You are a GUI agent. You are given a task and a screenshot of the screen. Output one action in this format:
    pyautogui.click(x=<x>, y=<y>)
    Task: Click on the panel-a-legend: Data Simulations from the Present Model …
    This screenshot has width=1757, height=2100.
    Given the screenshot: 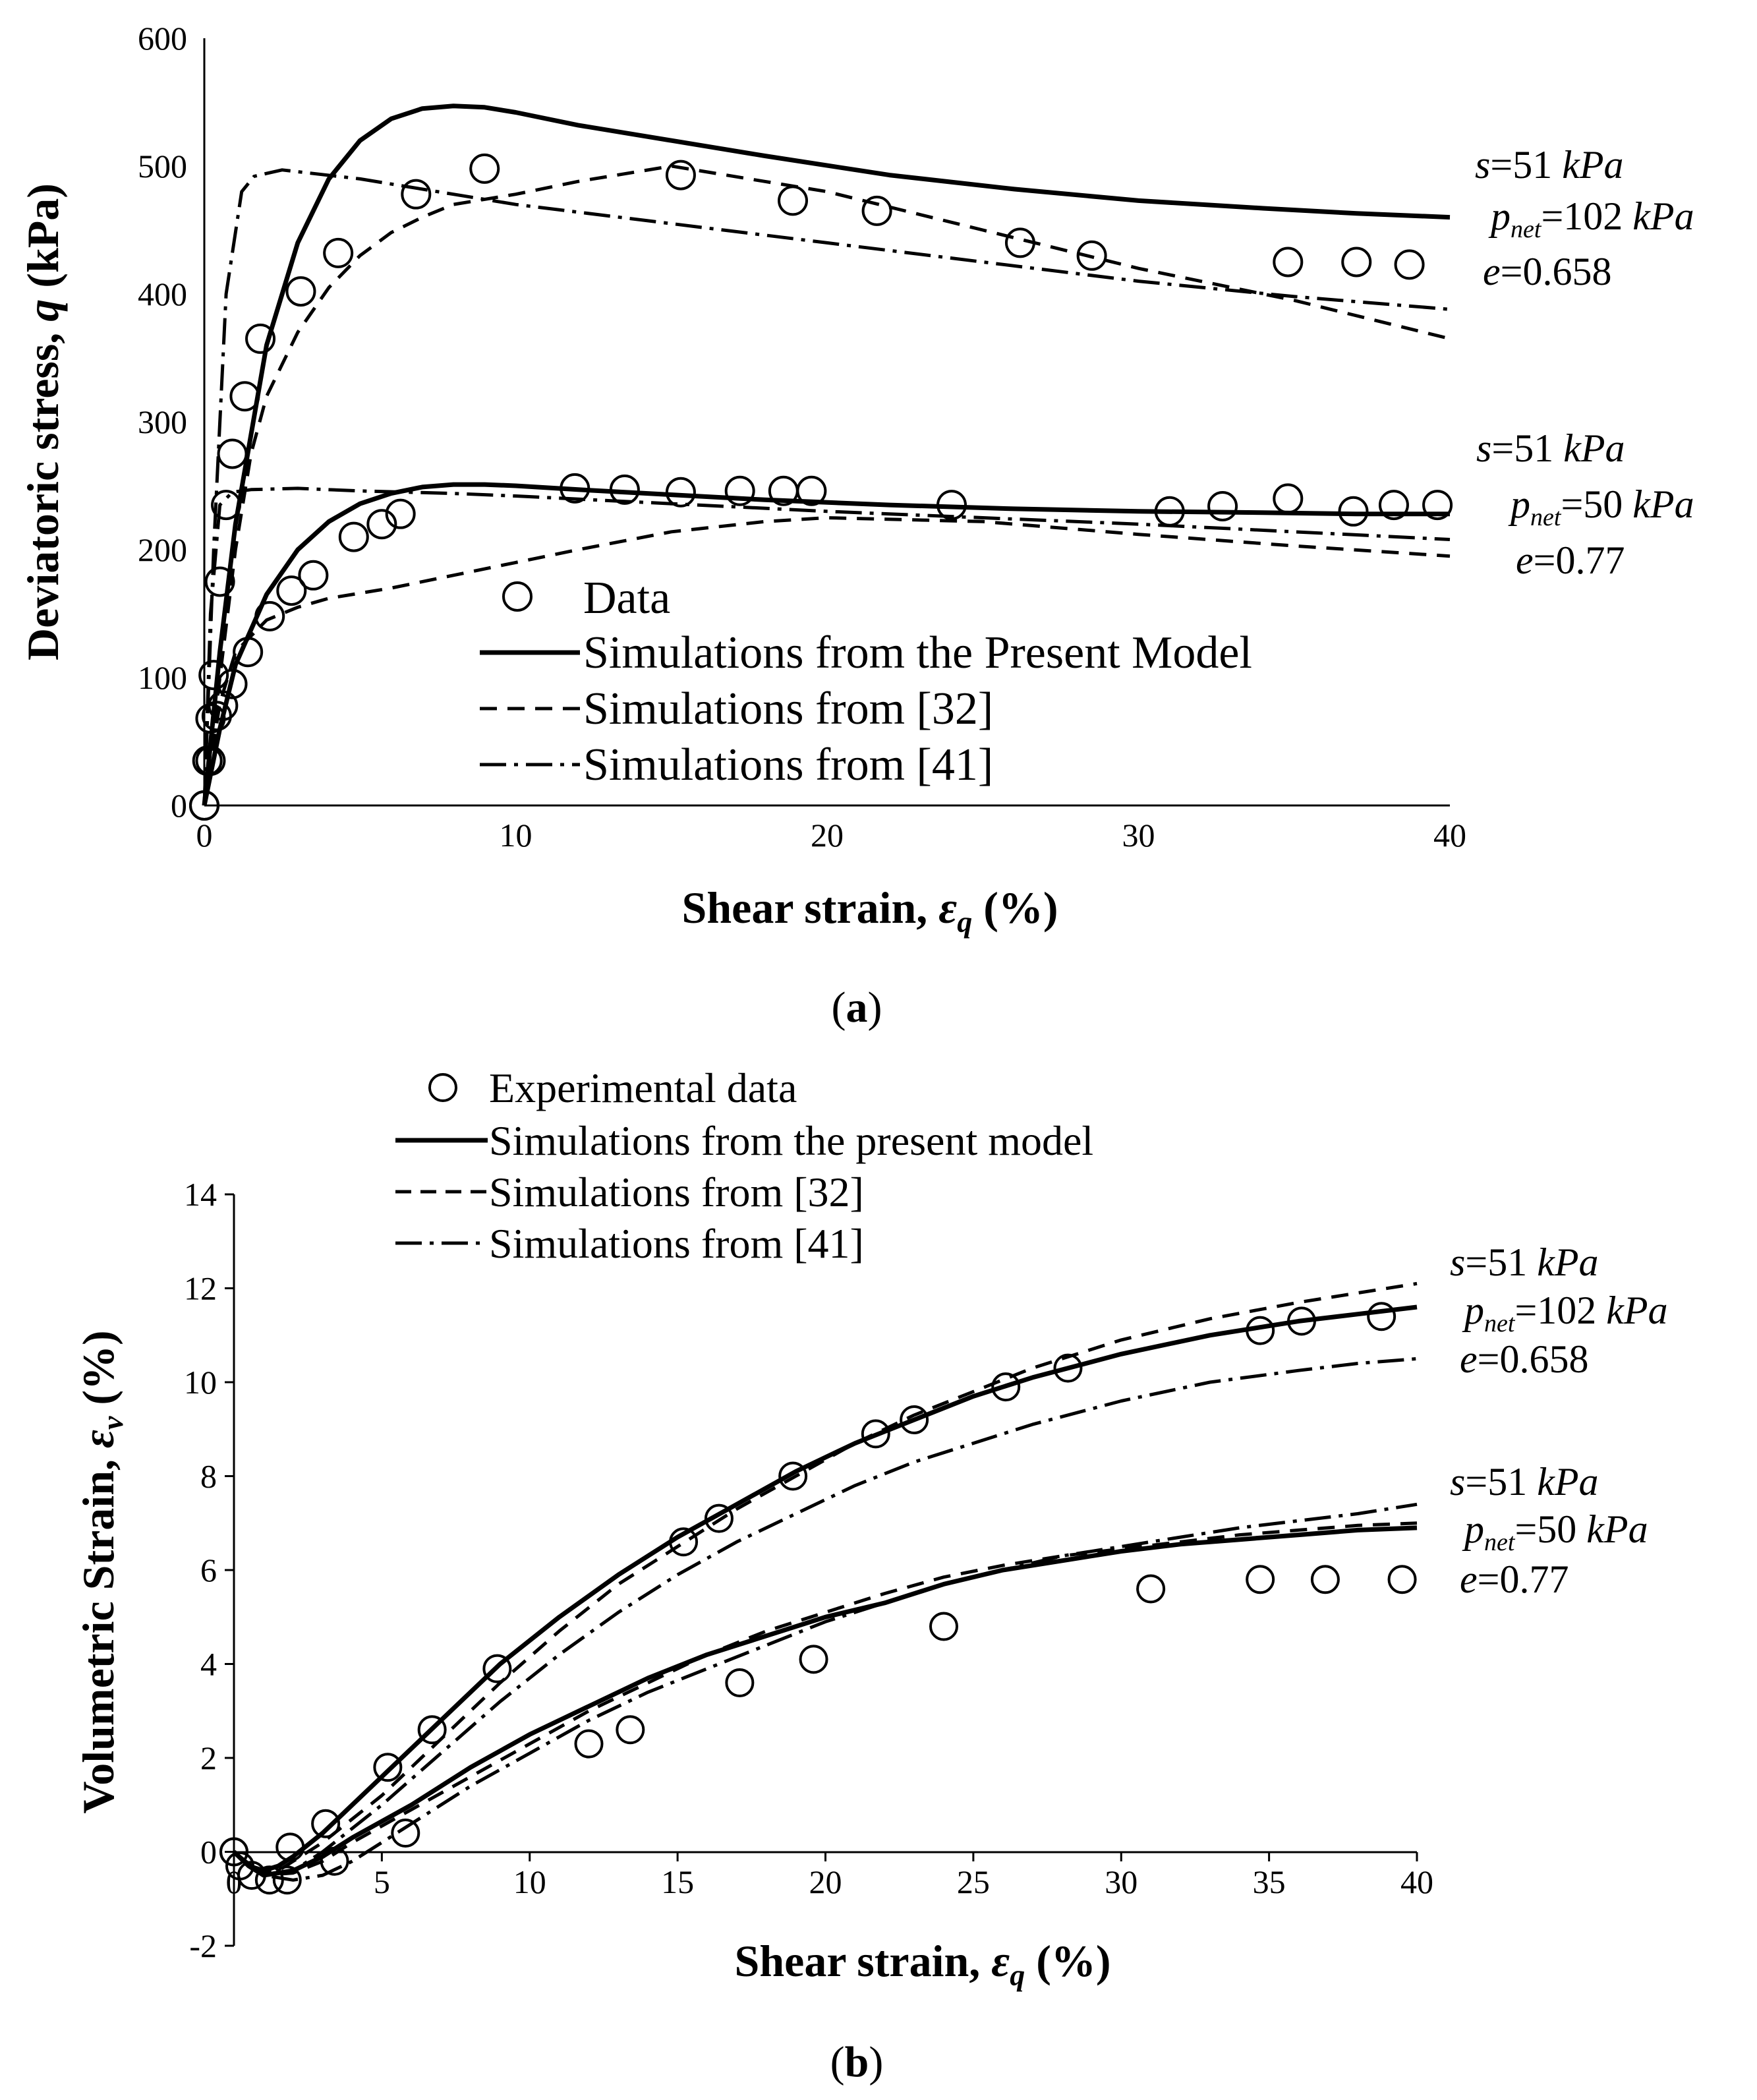 What is the action you would take?
    pyautogui.click(x=866, y=681)
    